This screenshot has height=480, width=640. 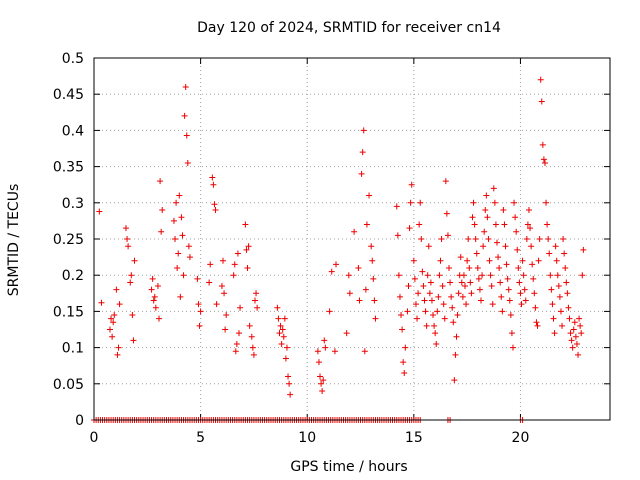 I want to click on x-tick-label: 20, so click(x=521, y=438).